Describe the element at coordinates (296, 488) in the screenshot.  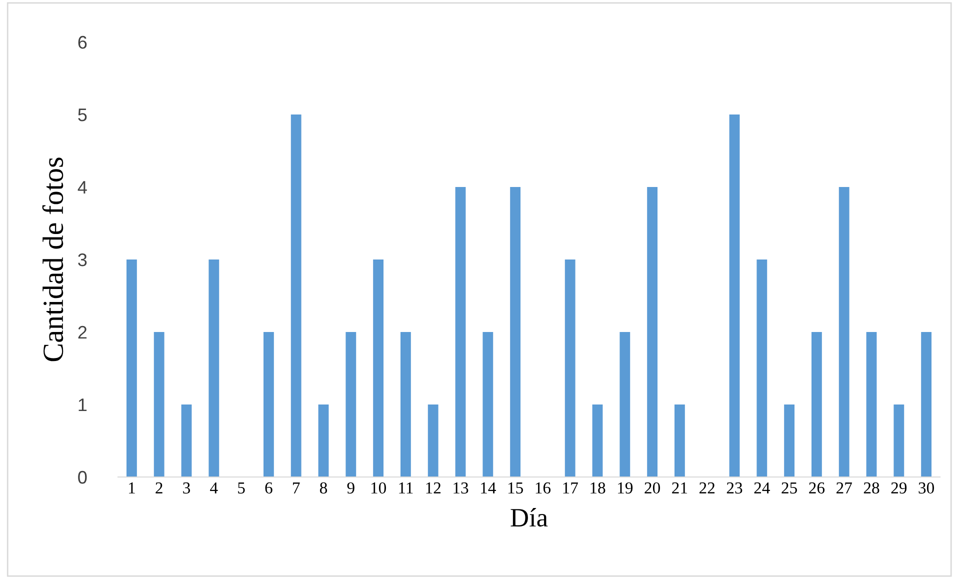
I see `x-tick-label: 7` at that location.